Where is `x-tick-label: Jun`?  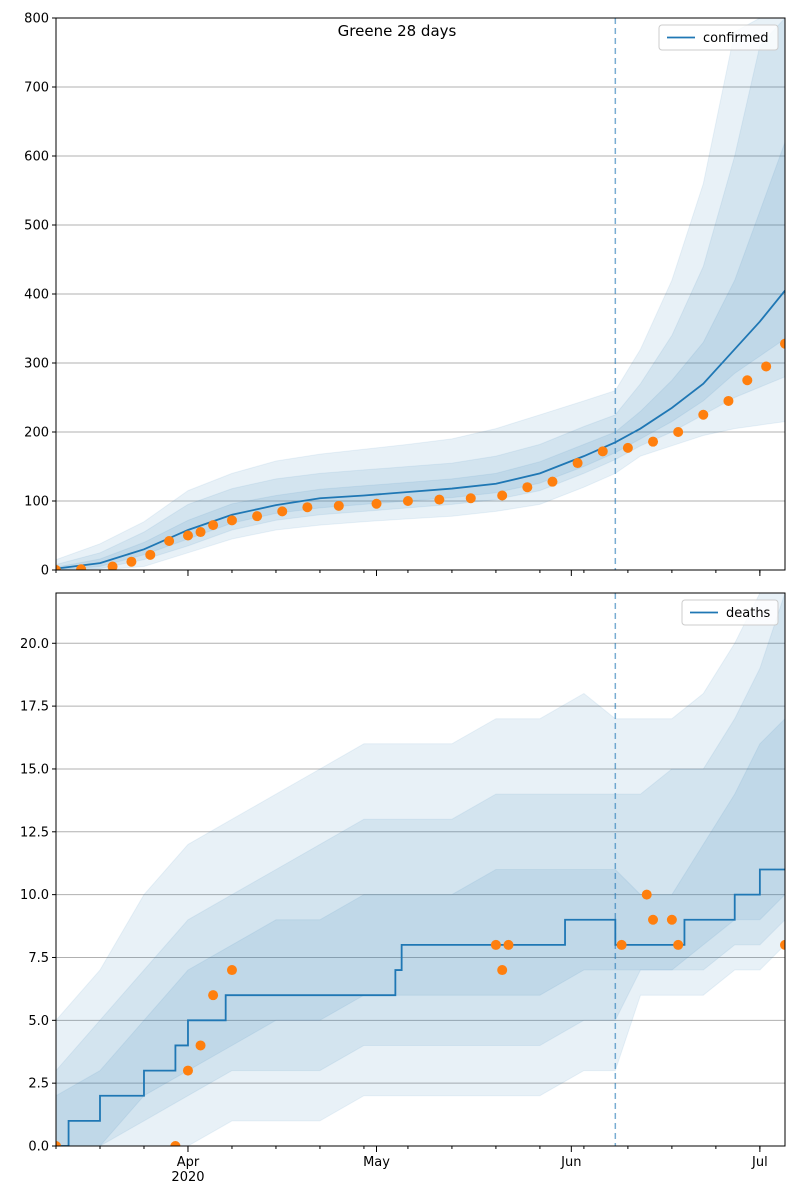 x-tick-label: Jun is located at coordinates (570, 1162).